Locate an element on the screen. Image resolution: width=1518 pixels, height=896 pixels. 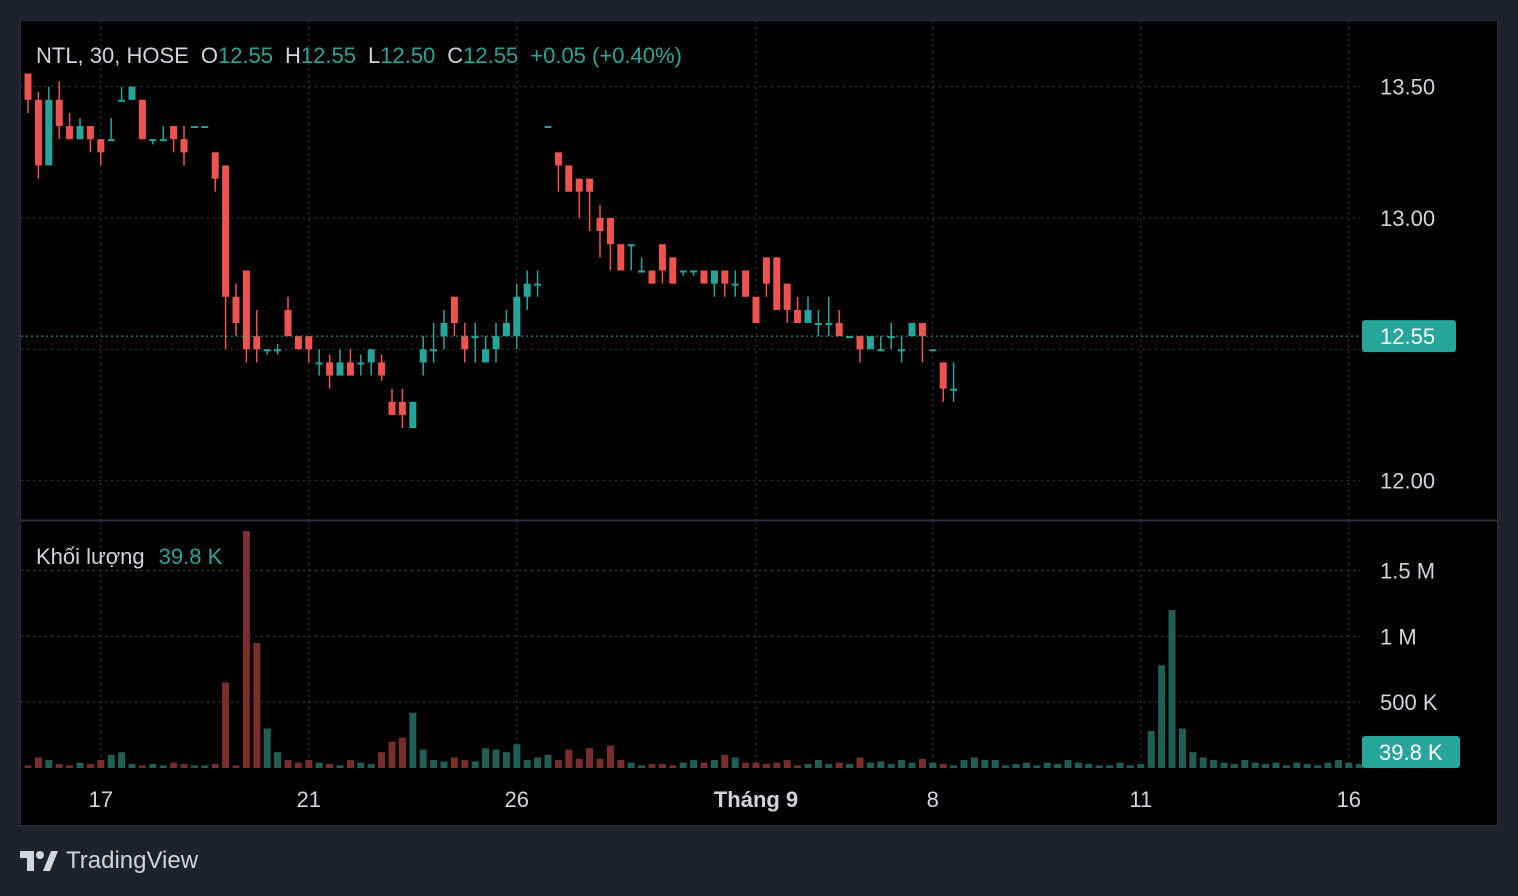
tradingview-brand: TradingView is located at coordinates (109, 861).